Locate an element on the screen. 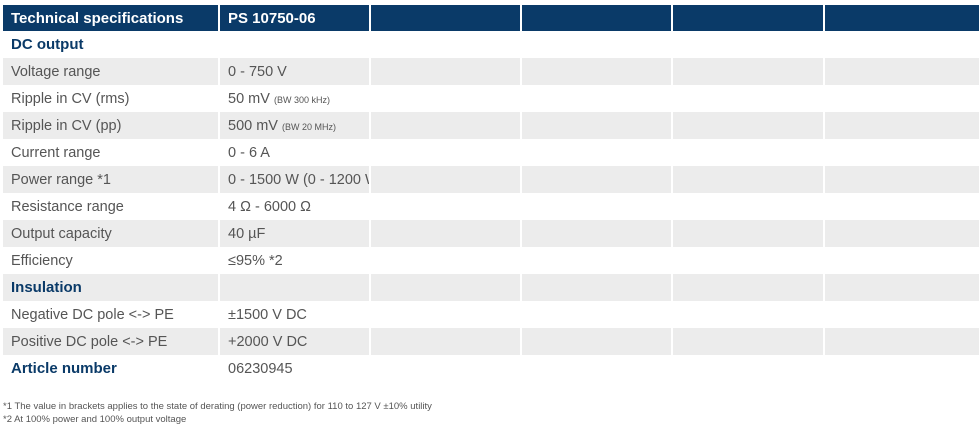 Image resolution: width=979 pixels, height=433 pixels. spec-value-text: 0 - 6 A is located at coordinates (249, 152).